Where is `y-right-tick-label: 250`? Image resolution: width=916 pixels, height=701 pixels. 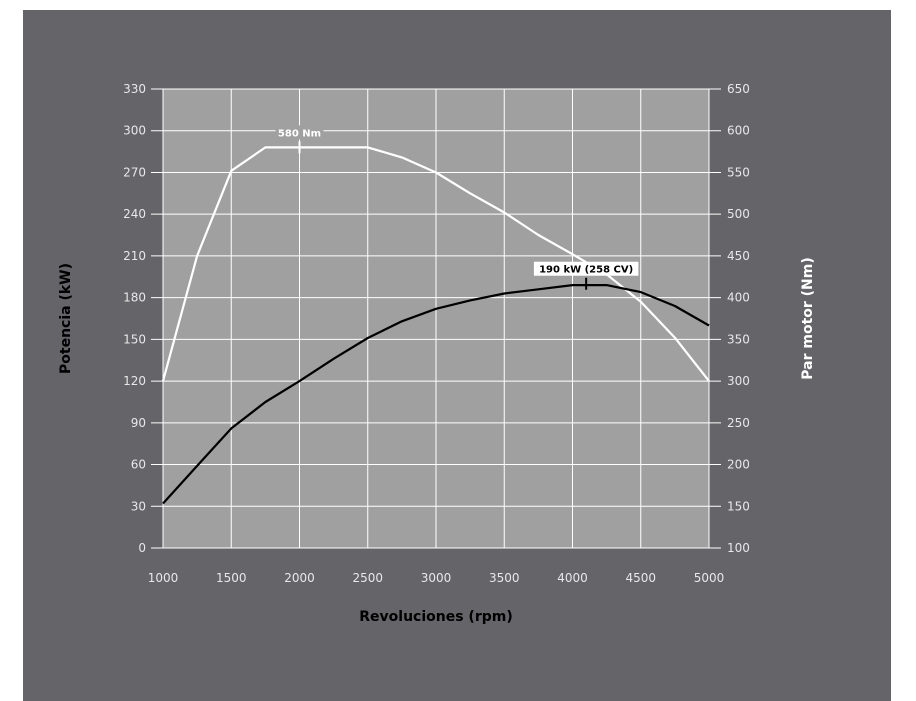
y-right-tick-label: 250 is located at coordinates (738, 423).